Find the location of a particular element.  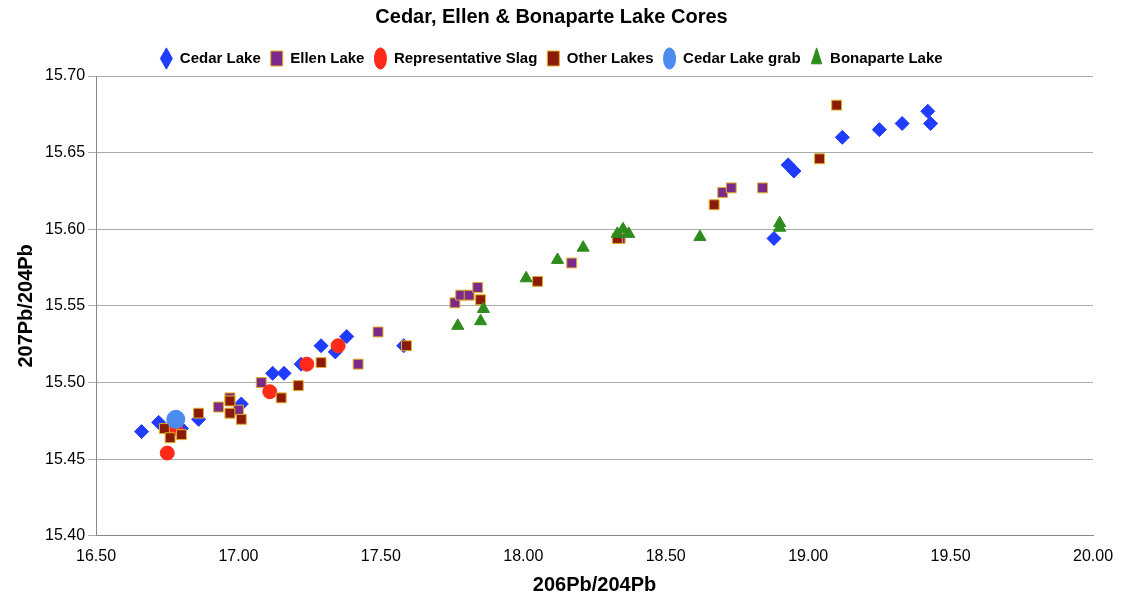

x-tick-label: 17.00 is located at coordinates (238, 555).